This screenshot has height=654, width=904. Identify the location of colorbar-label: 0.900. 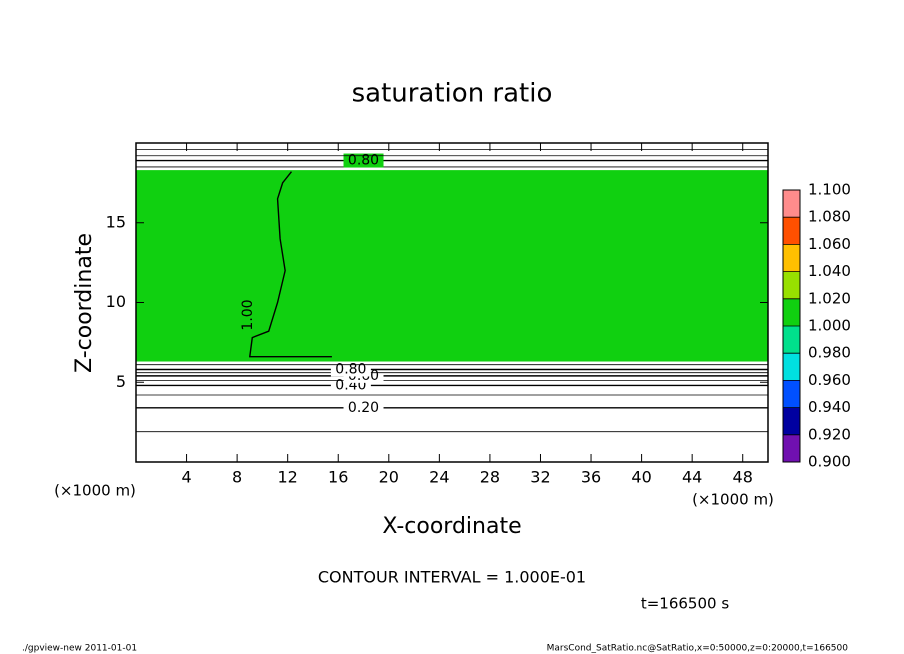
(829, 462).